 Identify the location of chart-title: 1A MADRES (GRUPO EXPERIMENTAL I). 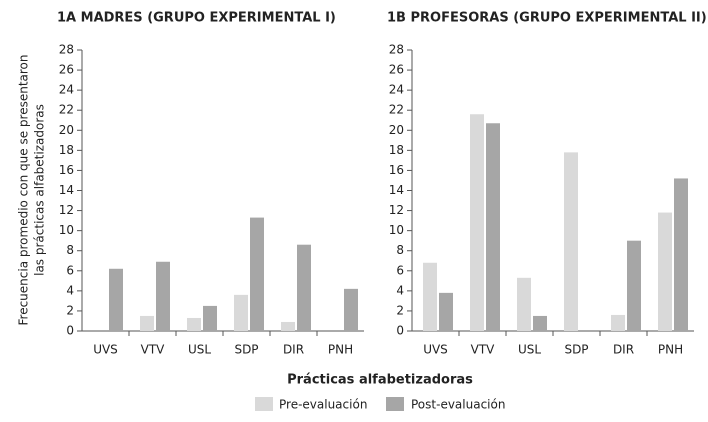
(196, 18).